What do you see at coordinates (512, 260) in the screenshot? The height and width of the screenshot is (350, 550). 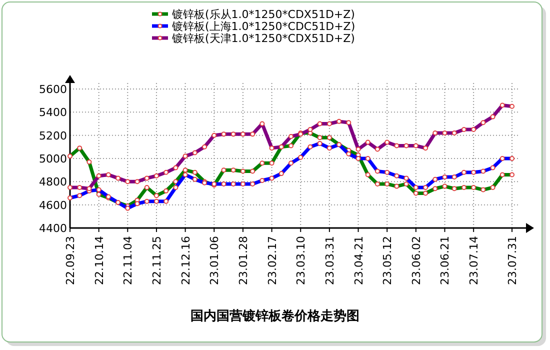 I see `x-tick-label: 23.07.31` at bounding box center [512, 260].